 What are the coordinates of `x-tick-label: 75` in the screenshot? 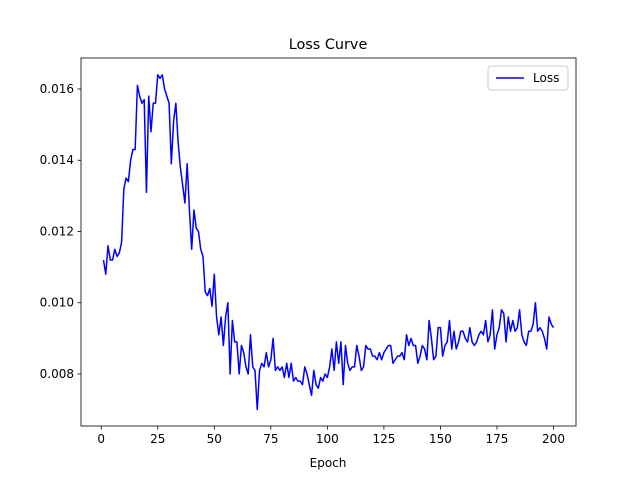 It's located at (270, 439).